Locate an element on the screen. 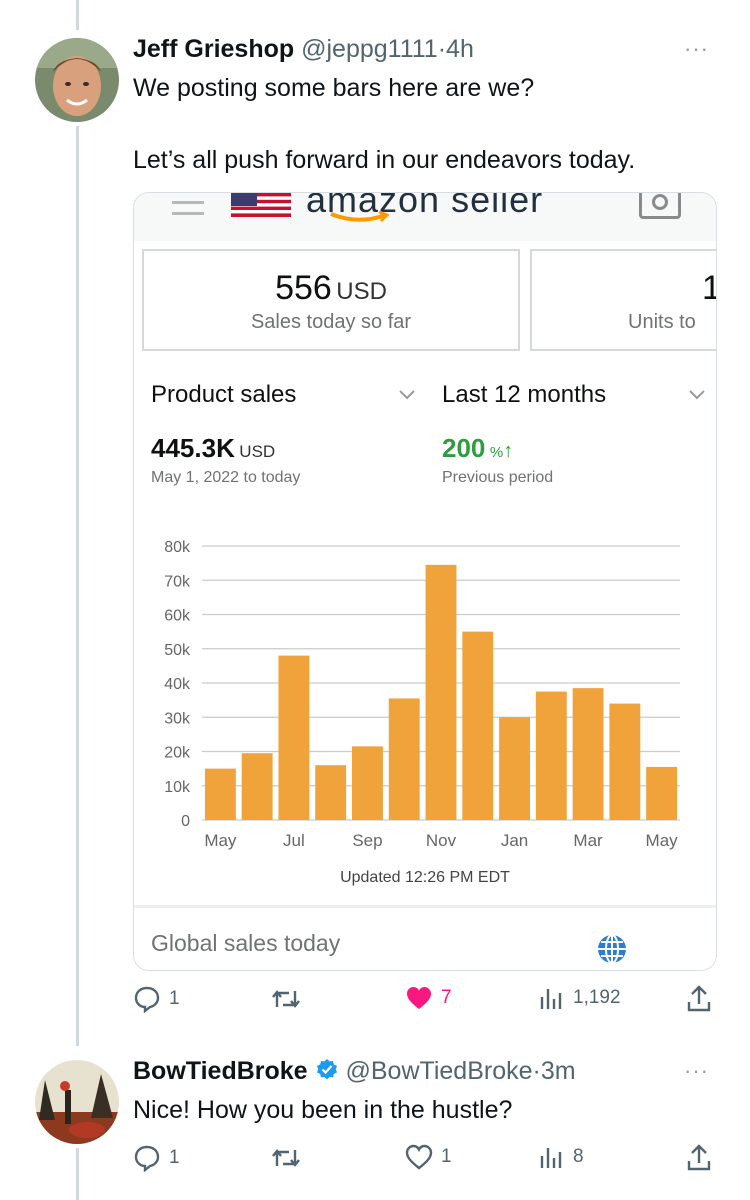 The image size is (750, 1200). thread-line-bottom is located at coordinates (77, 1174).